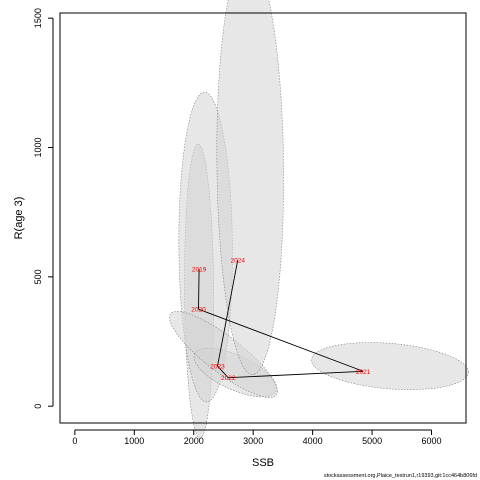  I want to click on y-axis-label: R(age 3), so click(19, 218).